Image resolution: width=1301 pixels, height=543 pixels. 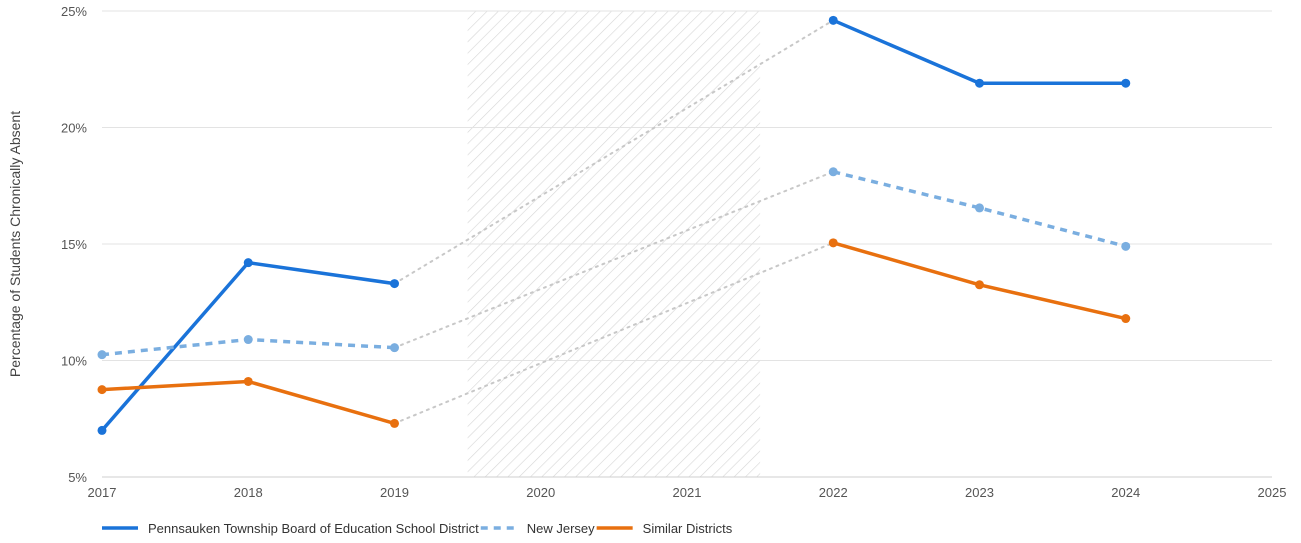 What do you see at coordinates (74, 11) in the screenshot?
I see `y-tick-label: 25%` at bounding box center [74, 11].